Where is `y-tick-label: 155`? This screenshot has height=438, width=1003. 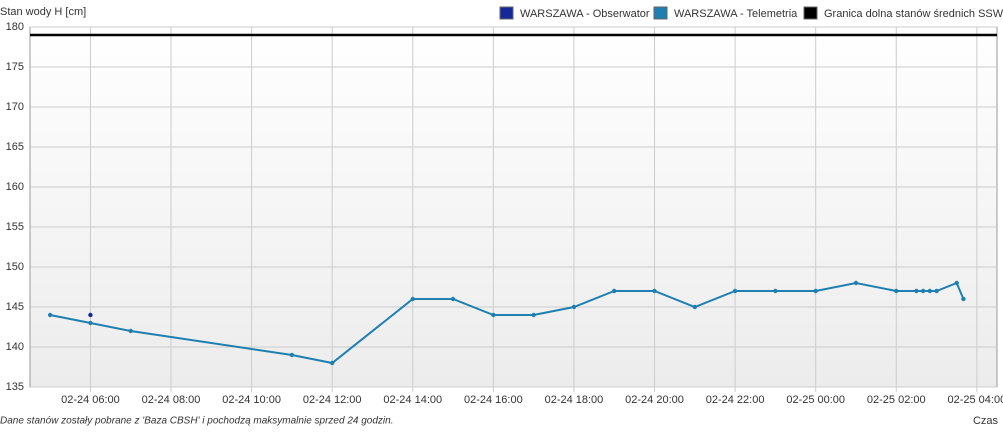 y-tick-label: 155 is located at coordinates (15, 227).